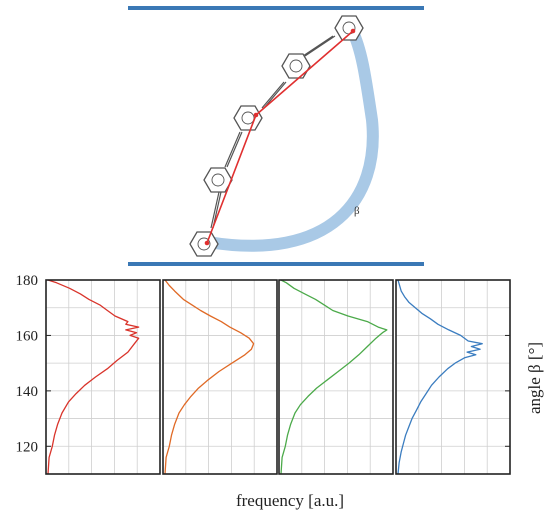  I want to click on y-tick-label: 140, so click(27, 392).